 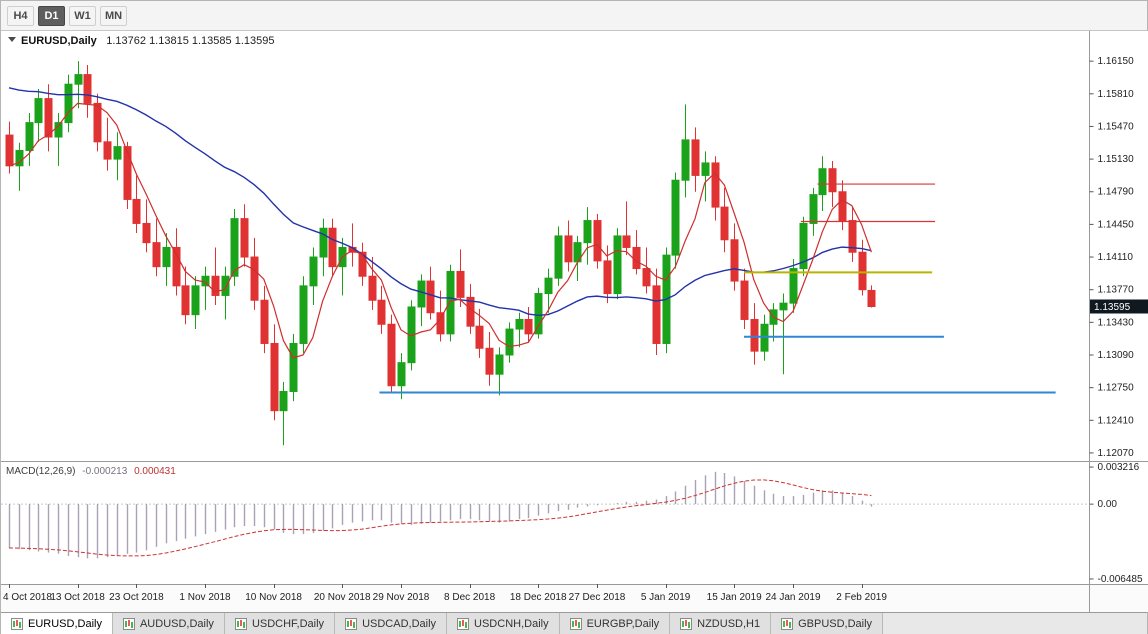 I want to click on chart-tab-eurusd-daily: EURUSD,Daily, so click(x=57, y=623).